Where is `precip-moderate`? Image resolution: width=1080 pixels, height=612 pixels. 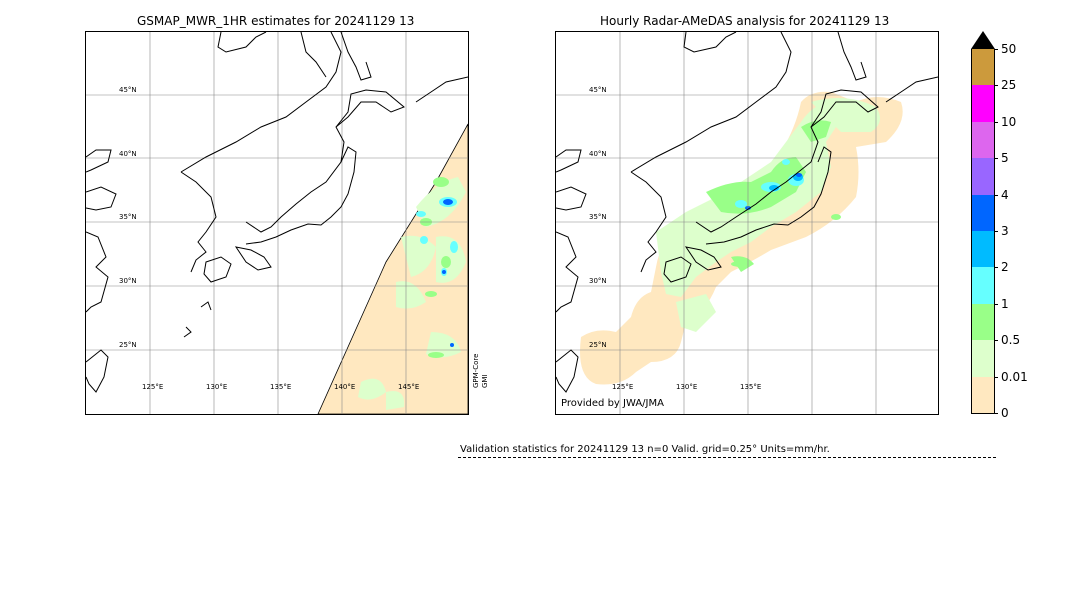 precip-moderate is located at coordinates (435, 267).